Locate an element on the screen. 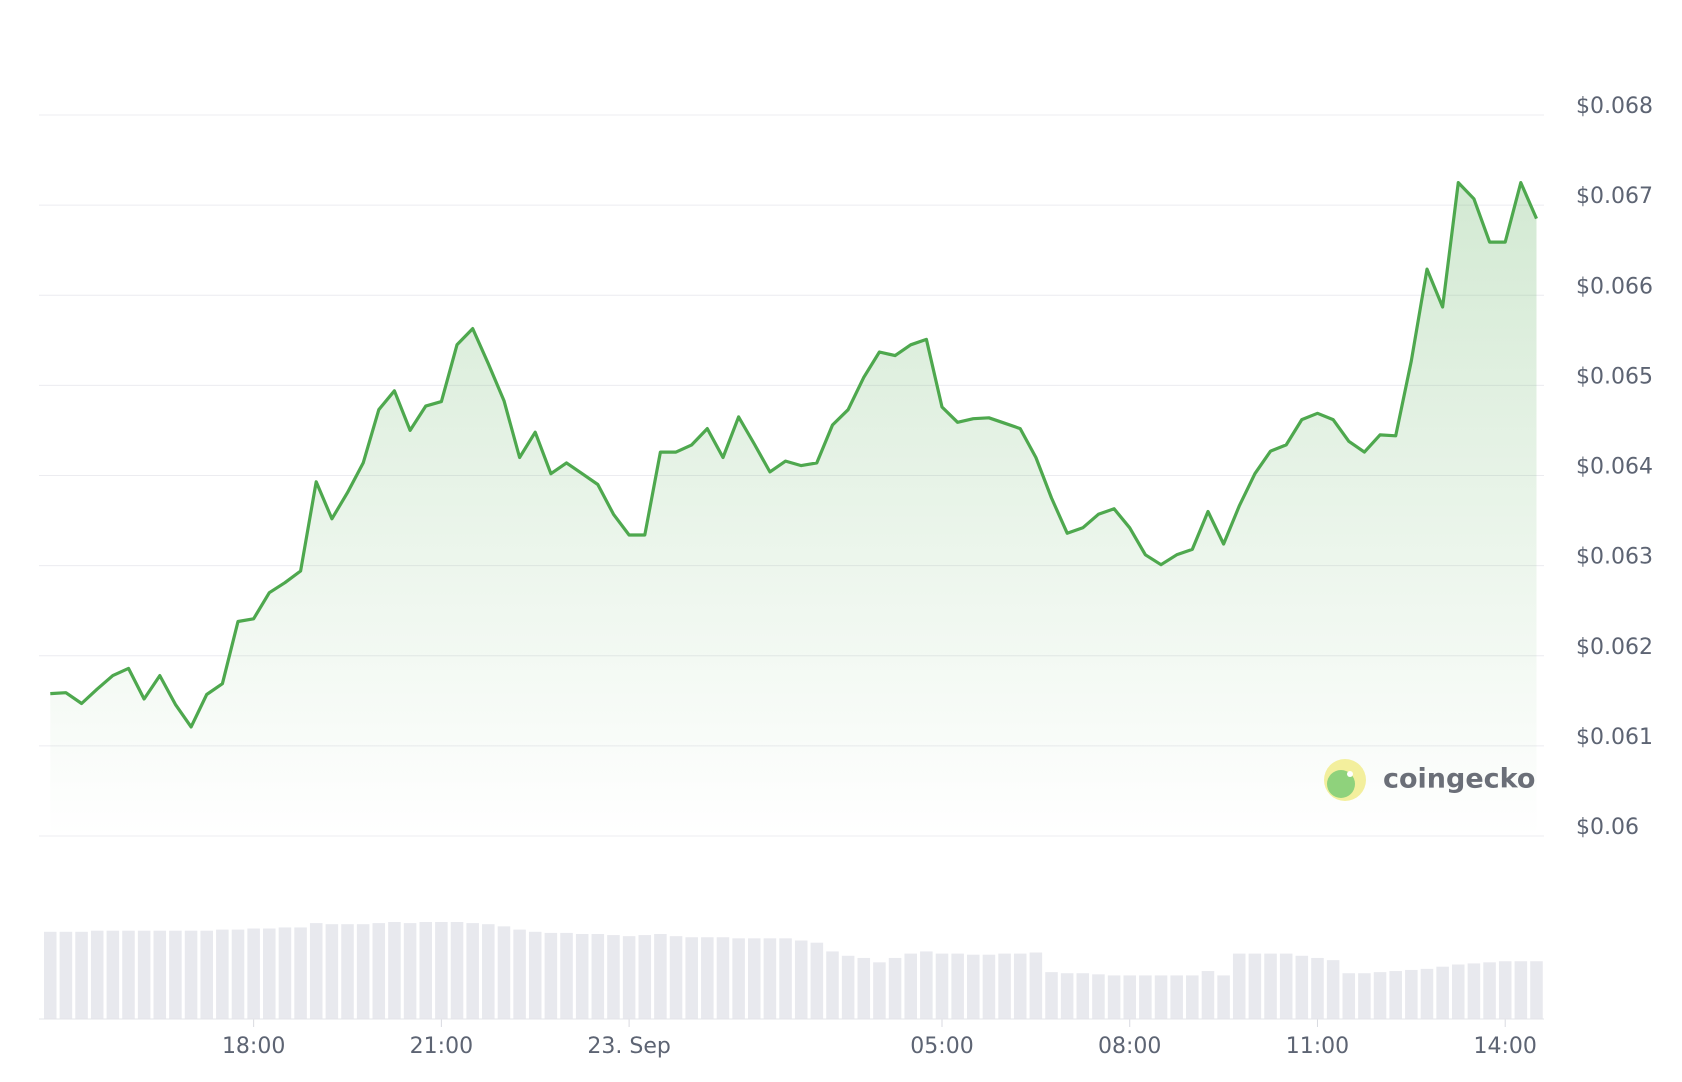 The image size is (1682, 1082). logo-eye is located at coordinates (1350, 774).